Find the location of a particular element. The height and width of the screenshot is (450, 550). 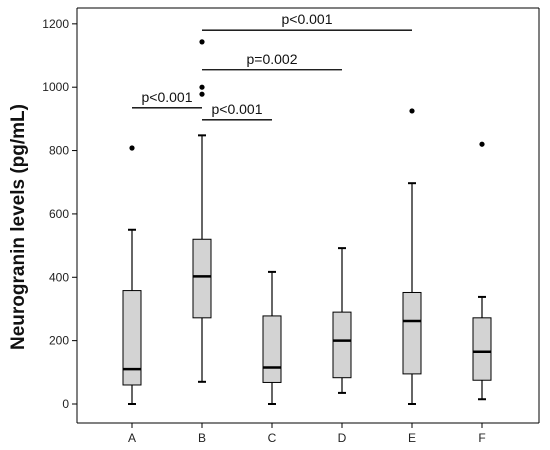

box-group-f is located at coordinates (482, 271).